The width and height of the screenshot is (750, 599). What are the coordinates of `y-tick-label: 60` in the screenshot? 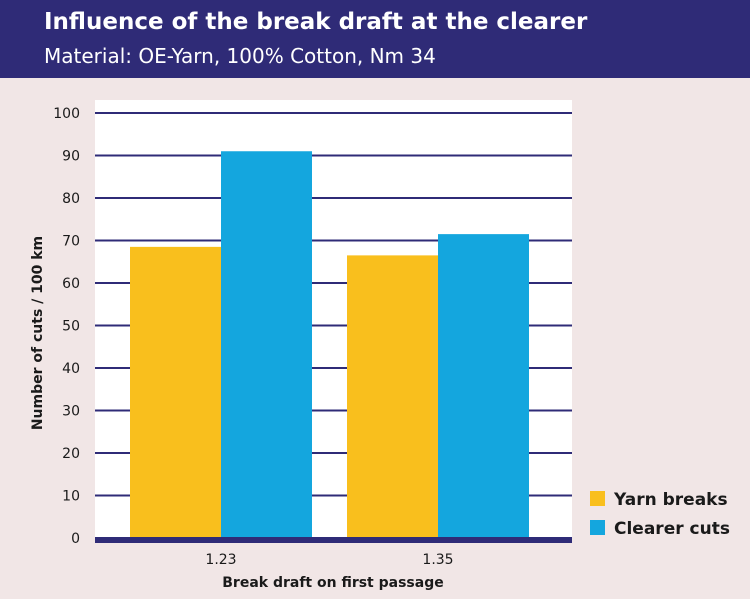 It's located at (71, 284).